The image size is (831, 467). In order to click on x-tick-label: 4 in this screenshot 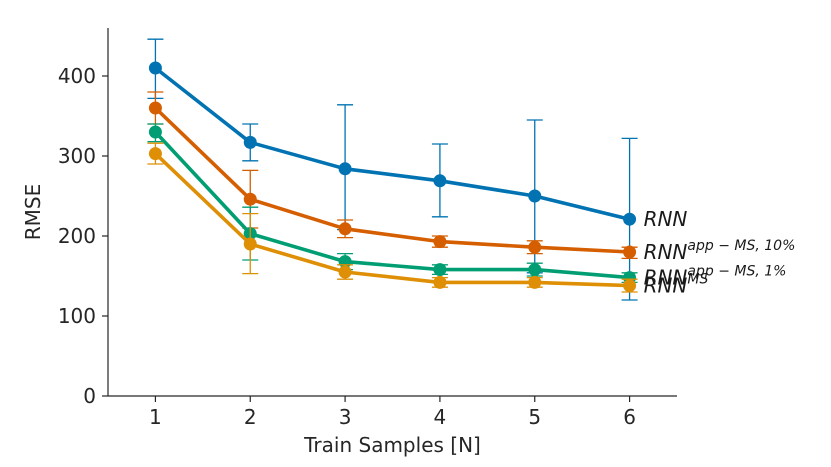, I will do `click(440, 417)`.